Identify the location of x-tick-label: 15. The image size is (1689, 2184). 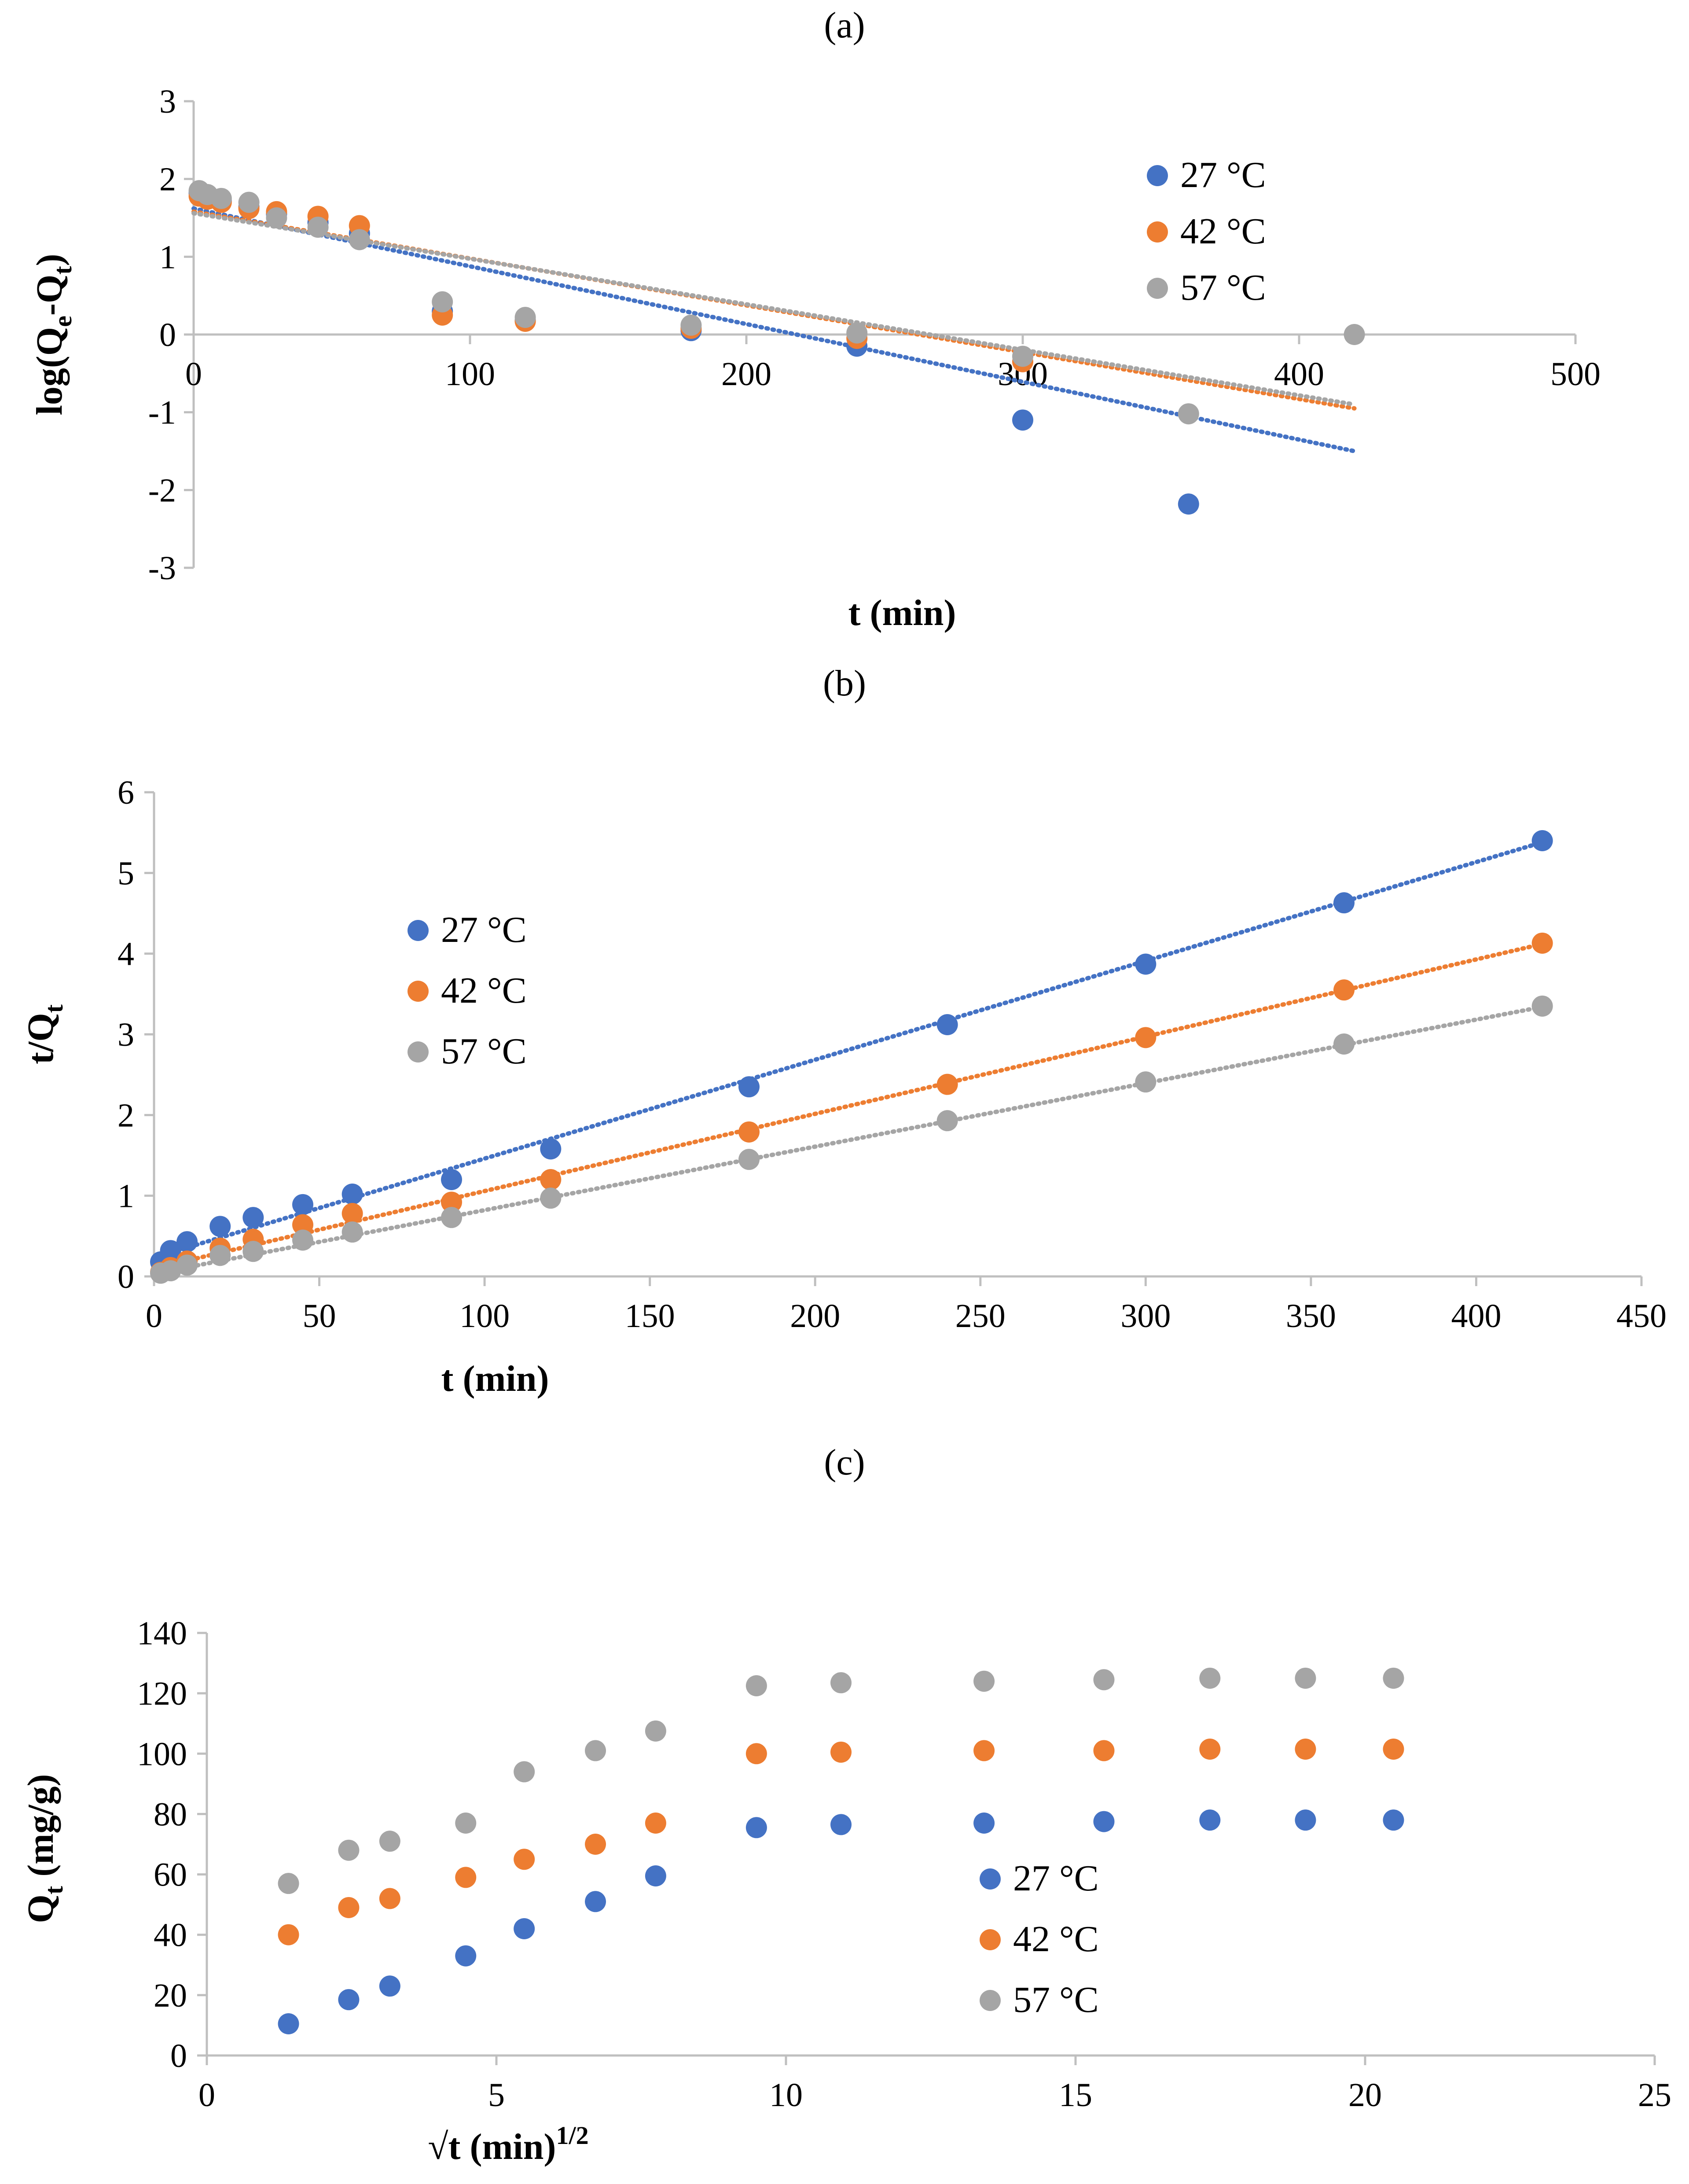
(1076, 2095).